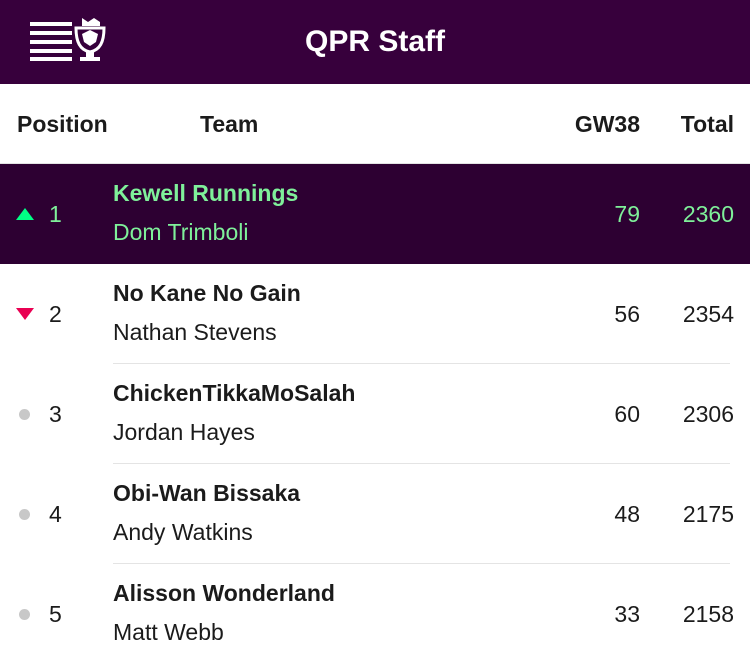 The width and height of the screenshot is (750, 661). What do you see at coordinates (234, 393) in the screenshot?
I see `team-name: ChickenTikkaMoSalah` at bounding box center [234, 393].